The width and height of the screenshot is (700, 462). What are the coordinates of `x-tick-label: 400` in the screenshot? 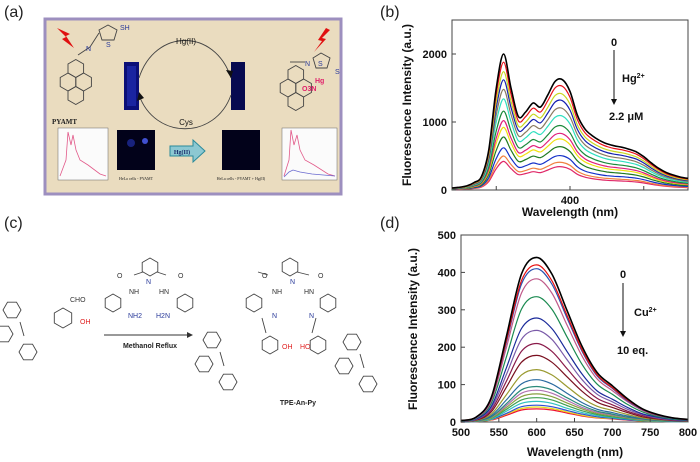 It's located at (570, 201).